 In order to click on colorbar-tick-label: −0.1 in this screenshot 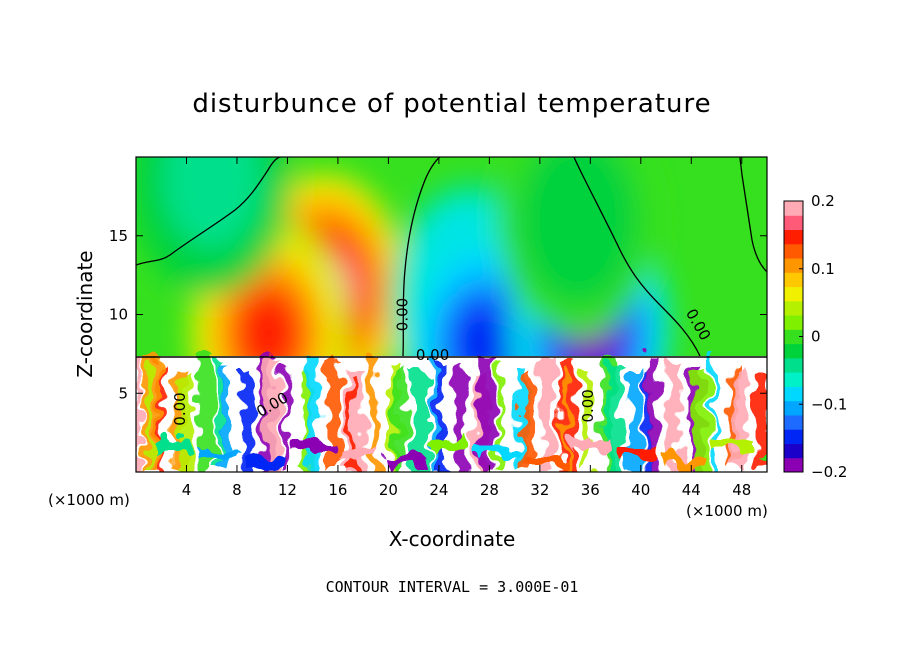, I will do `click(829, 404)`.